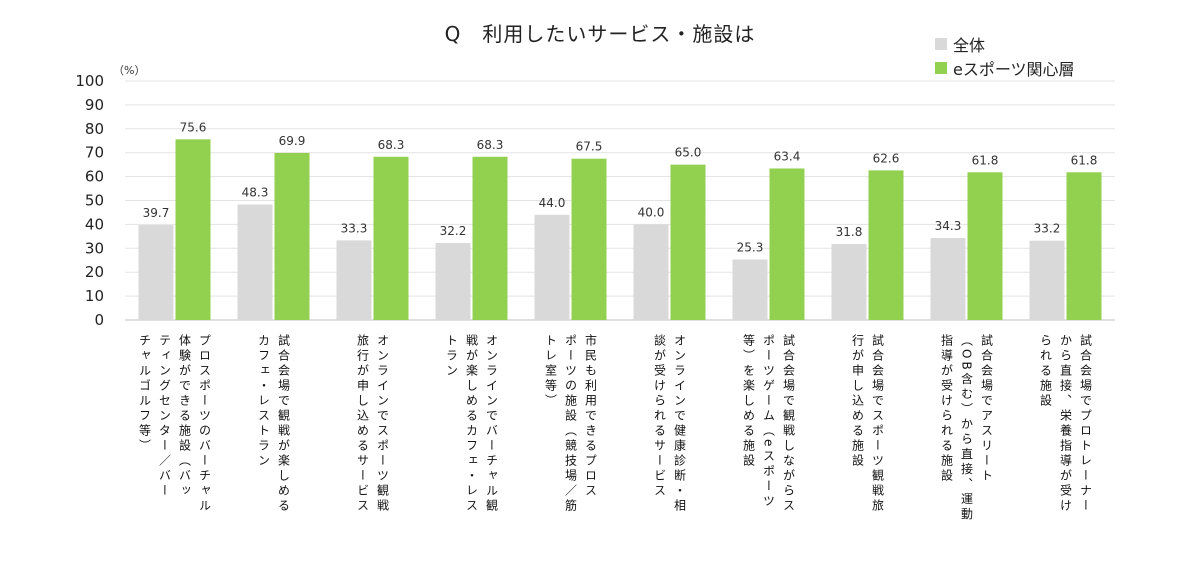 This screenshot has width=1200, height=577. What do you see at coordinates (570, 424) in the screenshot?
I see `category-label: 市民も利用できるプロス ポーツの施設（競技場／筋 トレ室等）` at bounding box center [570, 424].